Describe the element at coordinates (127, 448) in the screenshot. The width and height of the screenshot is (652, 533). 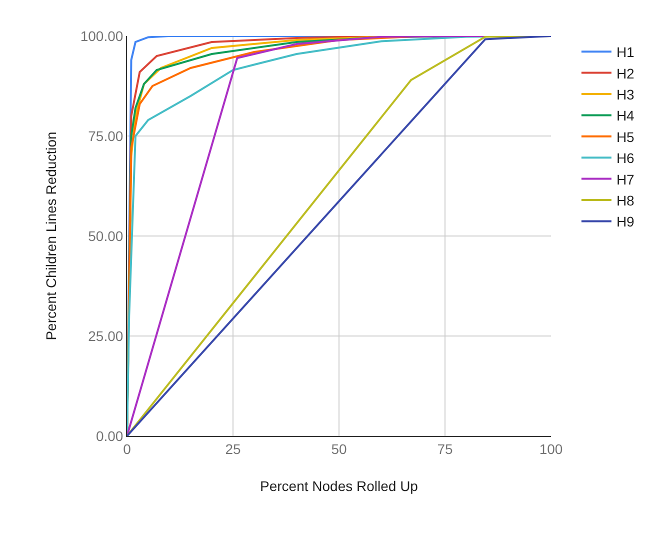
I see `x-tick-label: 0` at that location.